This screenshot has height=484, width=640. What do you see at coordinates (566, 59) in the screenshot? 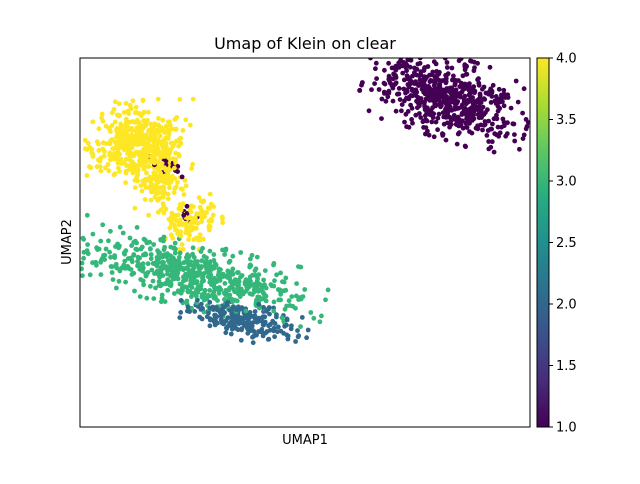
I see `colorbar-tick-label: 4.0` at bounding box center [566, 59].